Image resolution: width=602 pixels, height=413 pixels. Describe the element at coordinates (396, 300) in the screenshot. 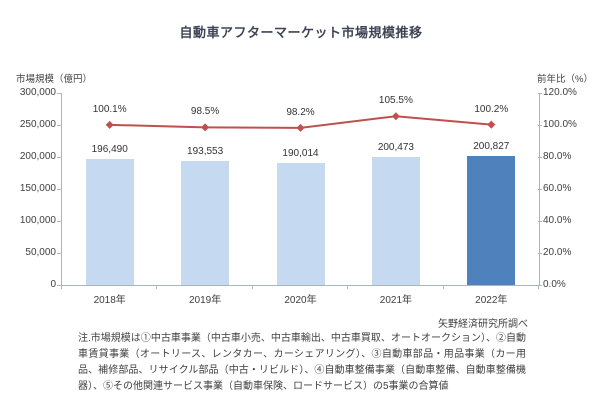

I see `x-axis-label: 2021年` at that location.